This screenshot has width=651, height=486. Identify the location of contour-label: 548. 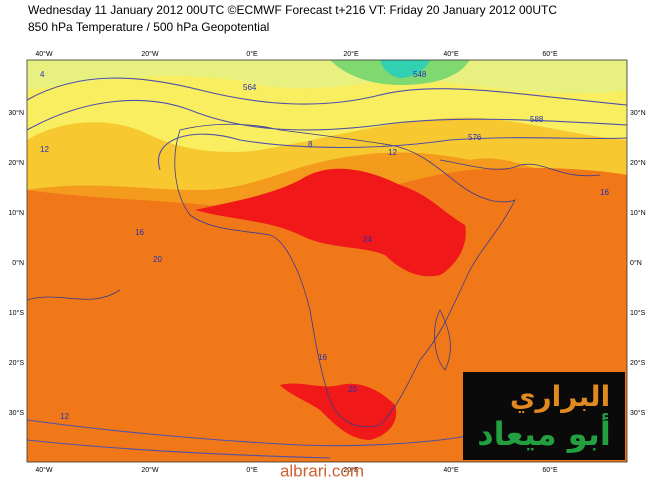
(420, 74).